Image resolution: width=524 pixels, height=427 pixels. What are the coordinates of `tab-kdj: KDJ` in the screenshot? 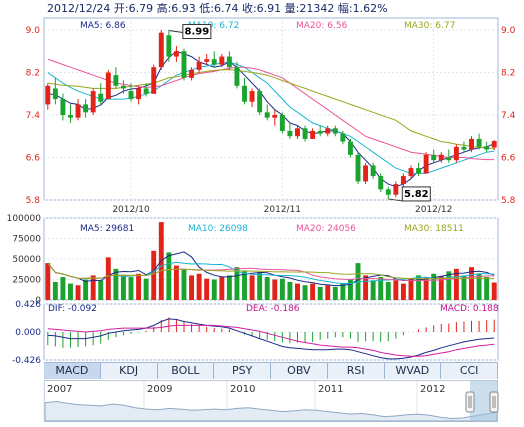 It's located at (129, 371).